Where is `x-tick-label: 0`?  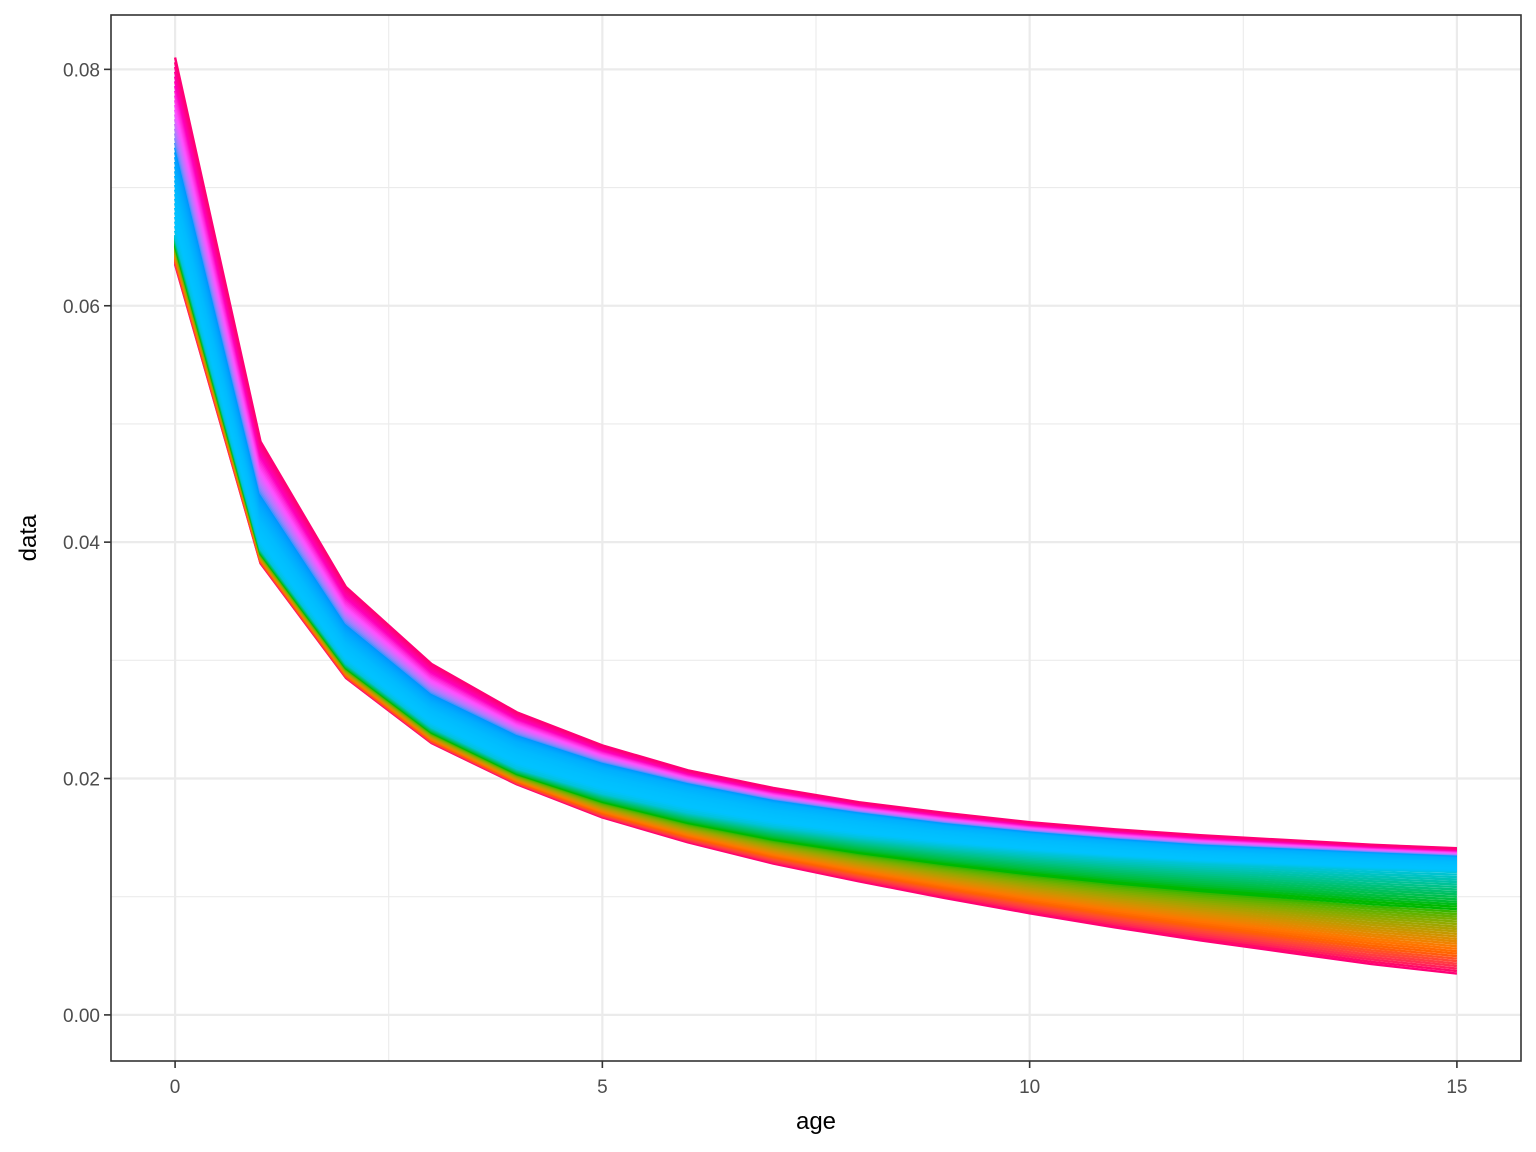 x-tick-label: 0 is located at coordinates (175, 1087).